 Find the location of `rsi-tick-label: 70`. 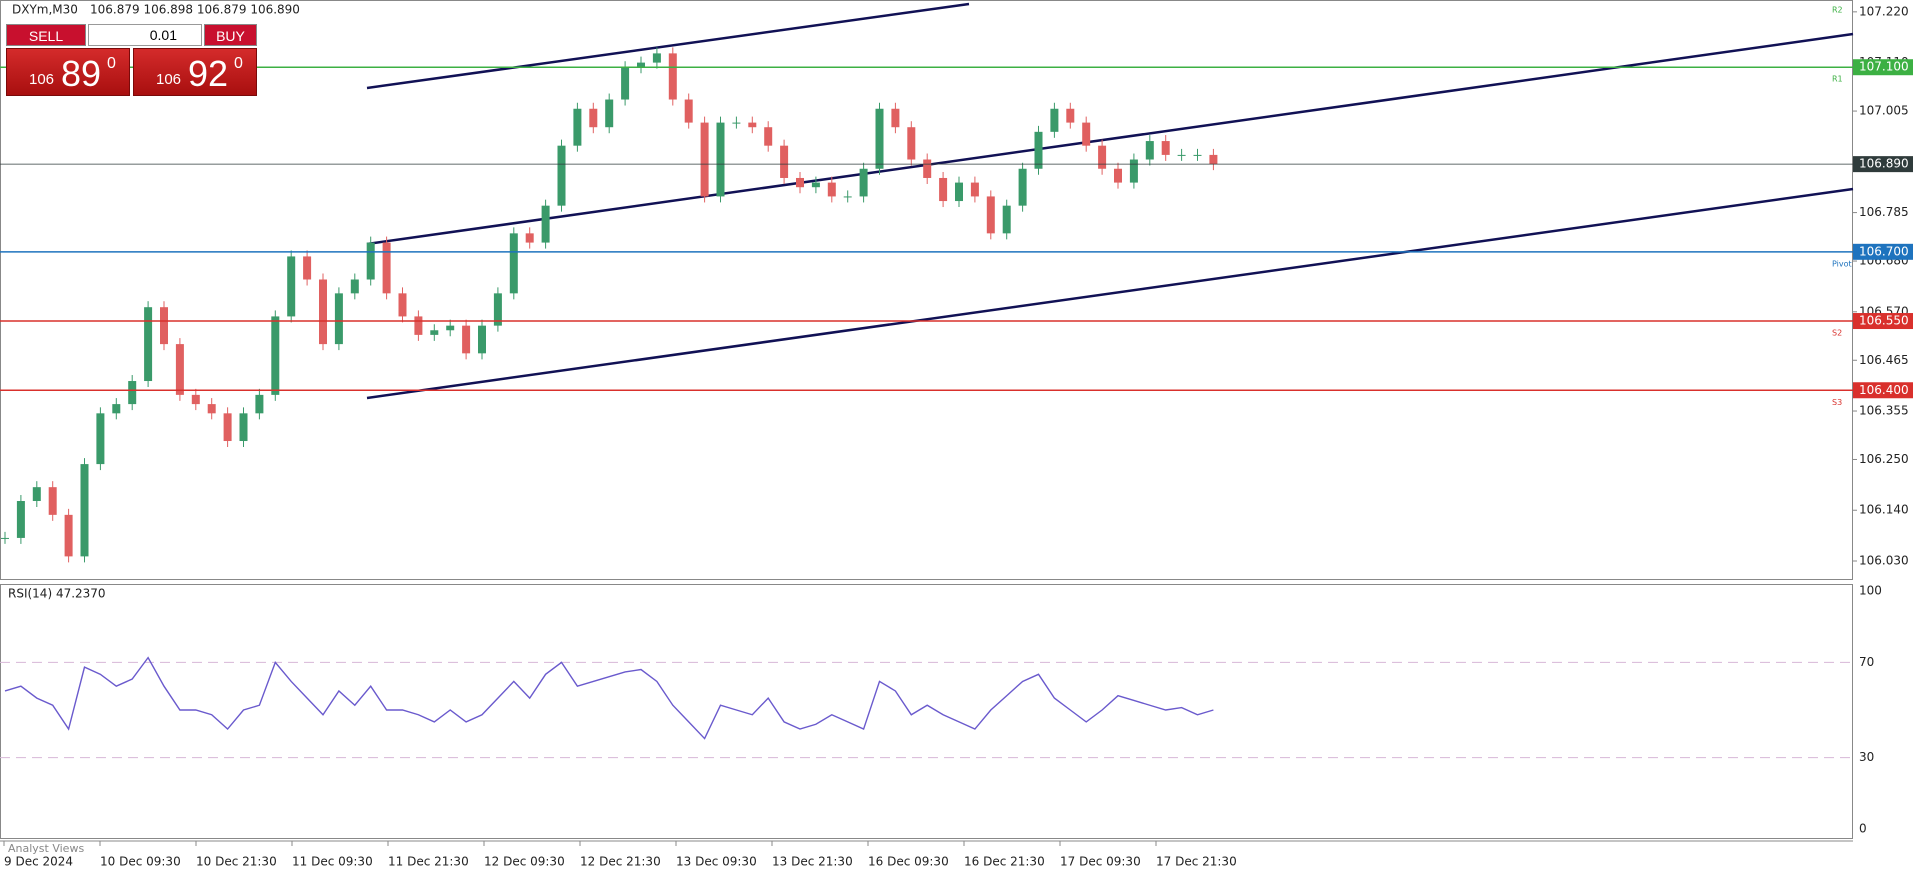

rsi-tick-label: 70 is located at coordinates (1866, 662).